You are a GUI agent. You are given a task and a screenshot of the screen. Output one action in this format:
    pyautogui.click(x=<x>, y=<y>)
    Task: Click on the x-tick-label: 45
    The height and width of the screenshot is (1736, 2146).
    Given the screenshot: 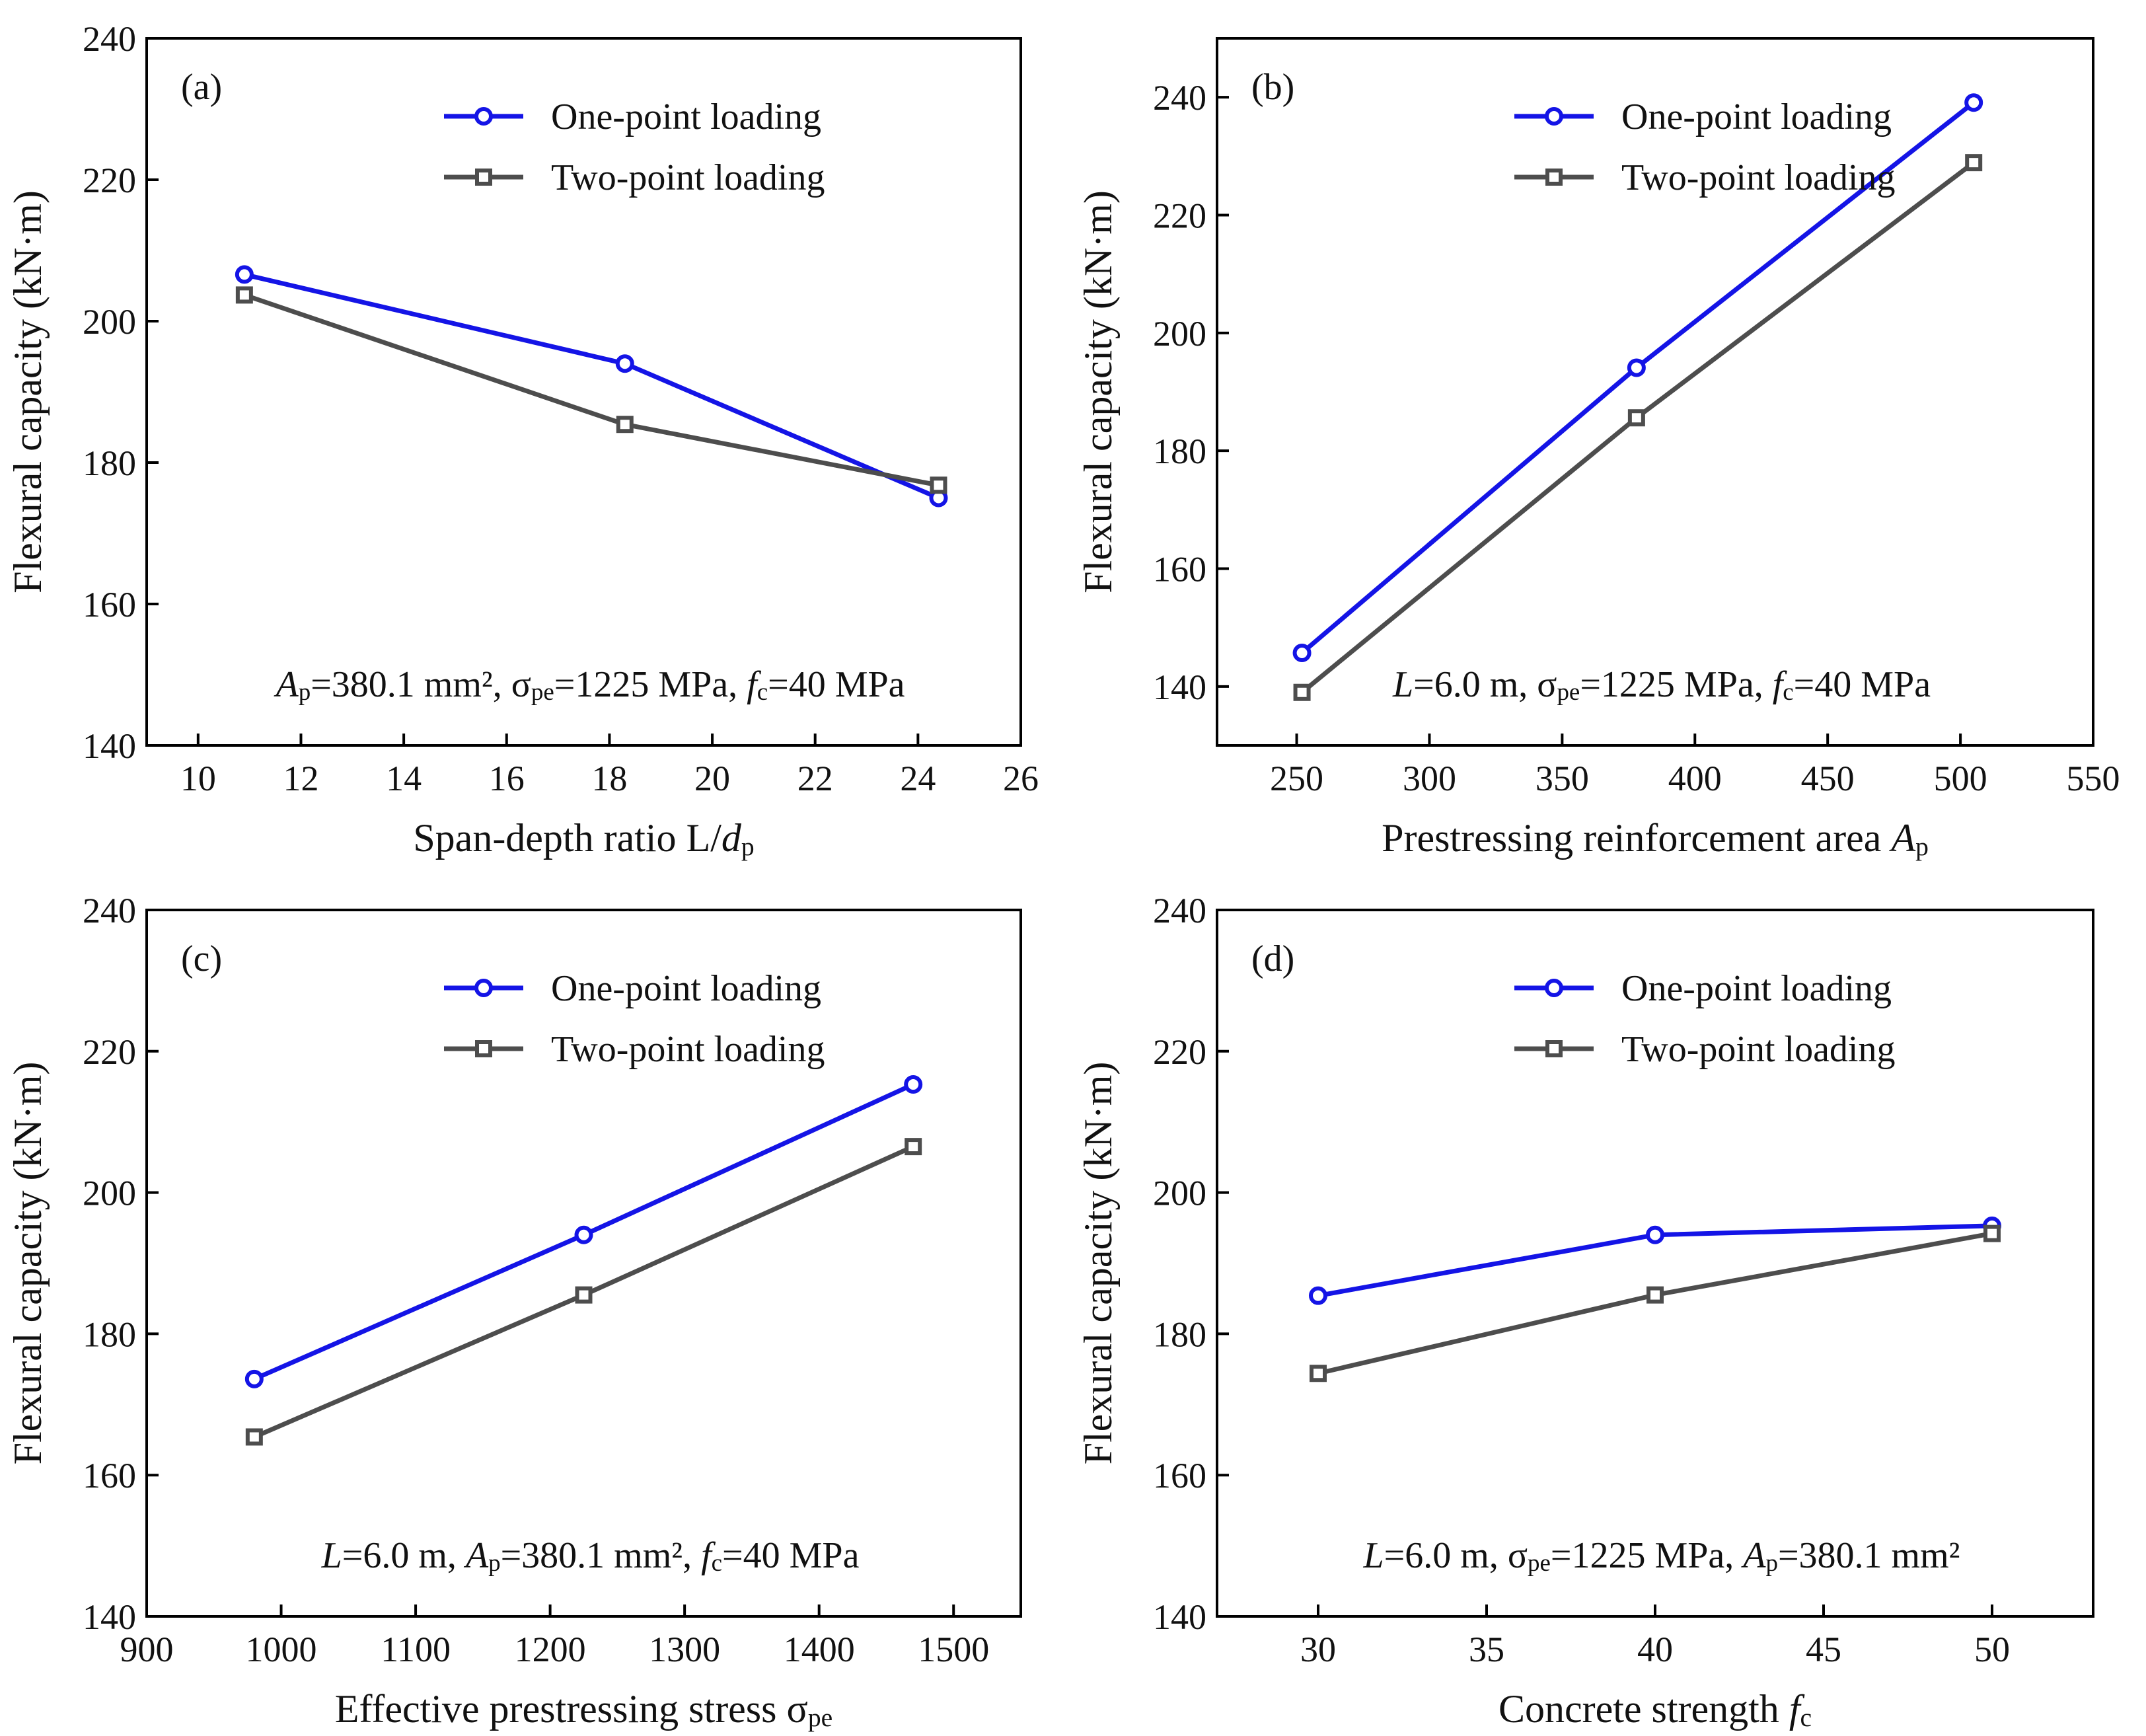 What is the action you would take?
    pyautogui.click(x=1823, y=1649)
    